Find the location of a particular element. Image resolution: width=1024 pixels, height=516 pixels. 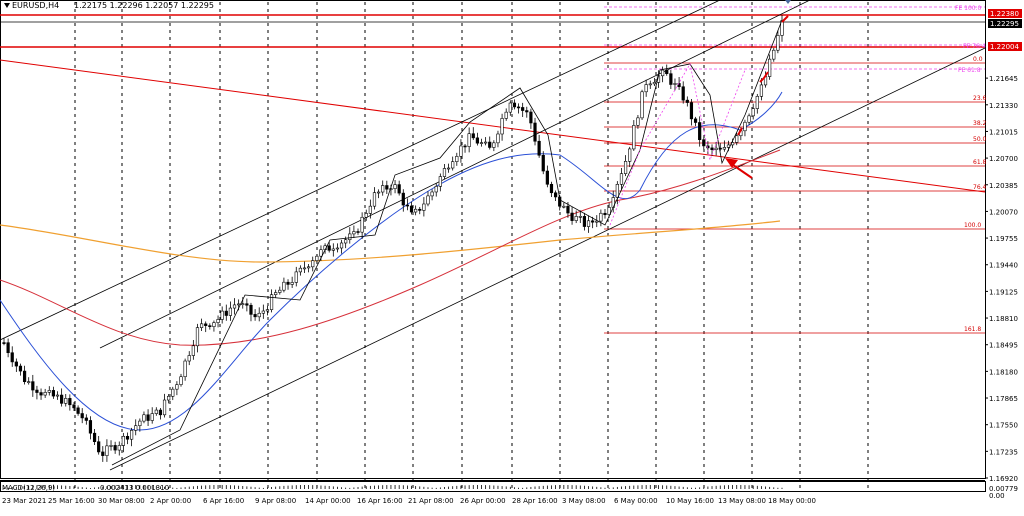

marker-icon is located at coordinates (788, 2).